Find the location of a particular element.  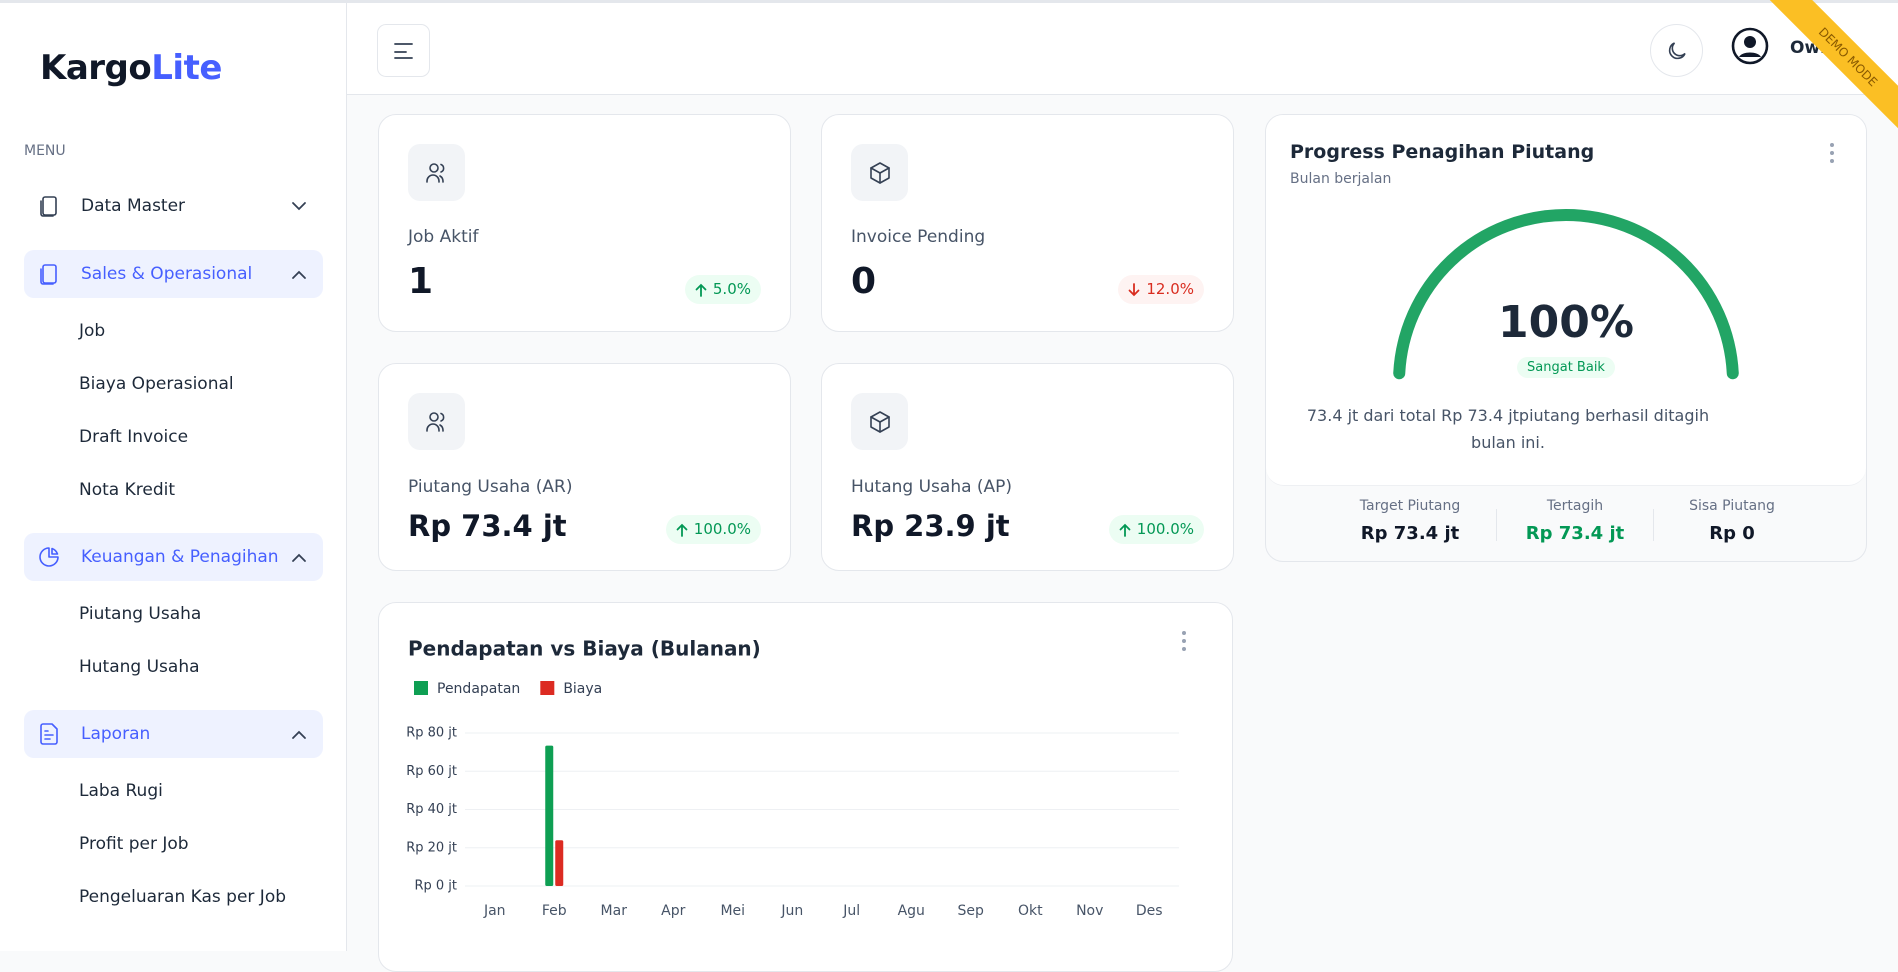

avatar-head is located at coordinates (1750, 42).